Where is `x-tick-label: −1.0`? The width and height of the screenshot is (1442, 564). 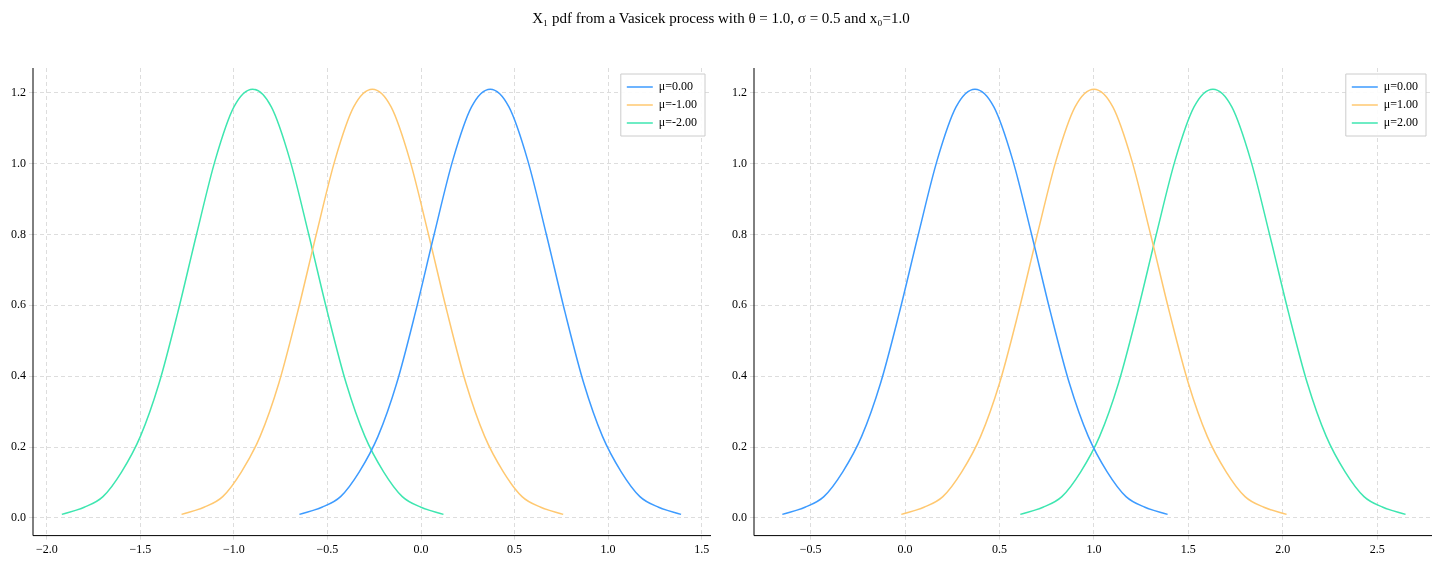
x-tick-label: −1.0 is located at coordinates (234, 548).